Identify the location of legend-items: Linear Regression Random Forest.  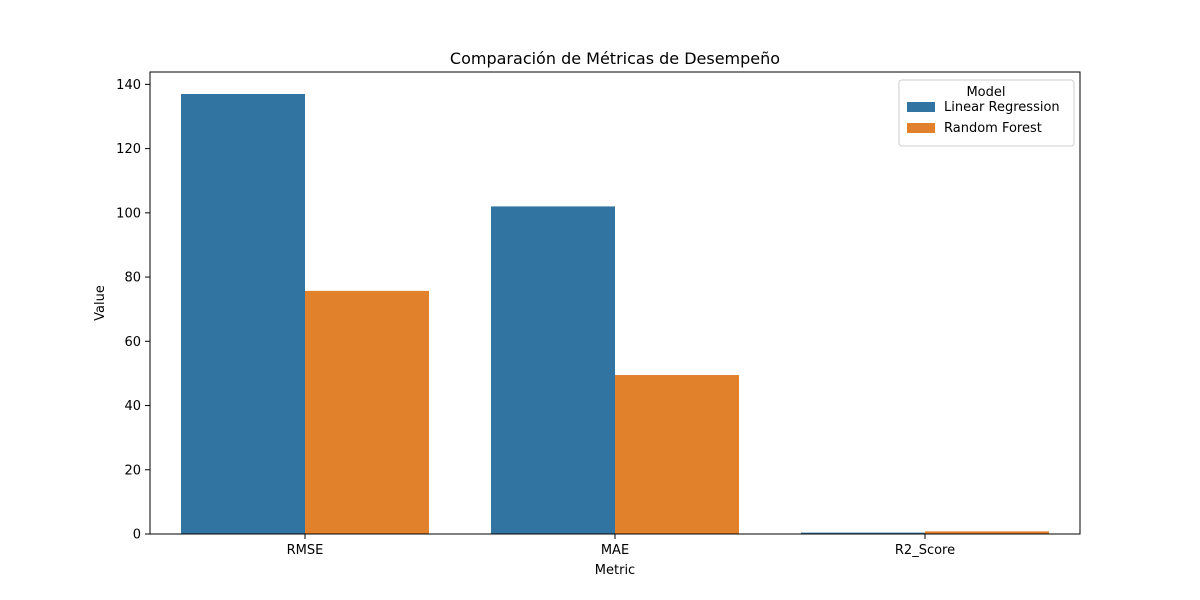
(983, 118).